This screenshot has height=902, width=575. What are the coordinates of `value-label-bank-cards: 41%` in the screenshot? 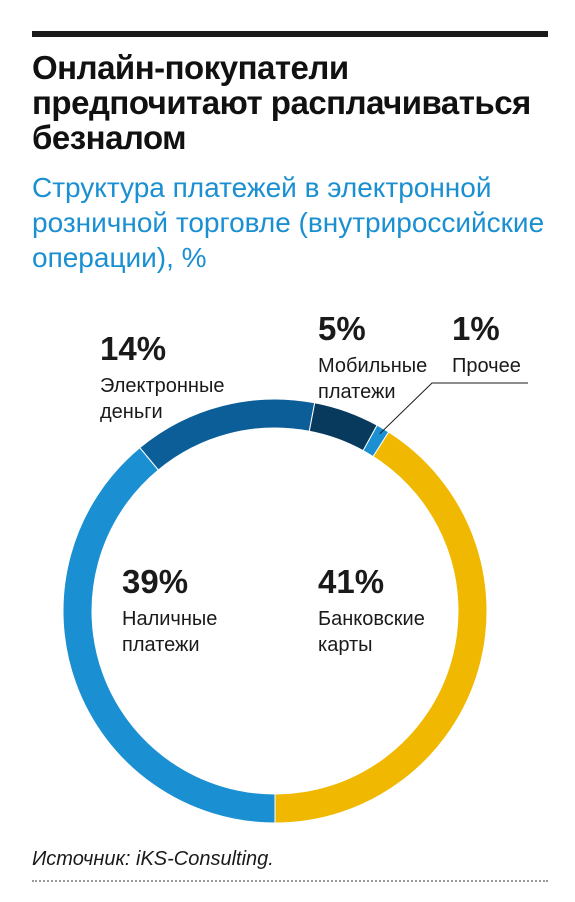 It's located at (351, 581).